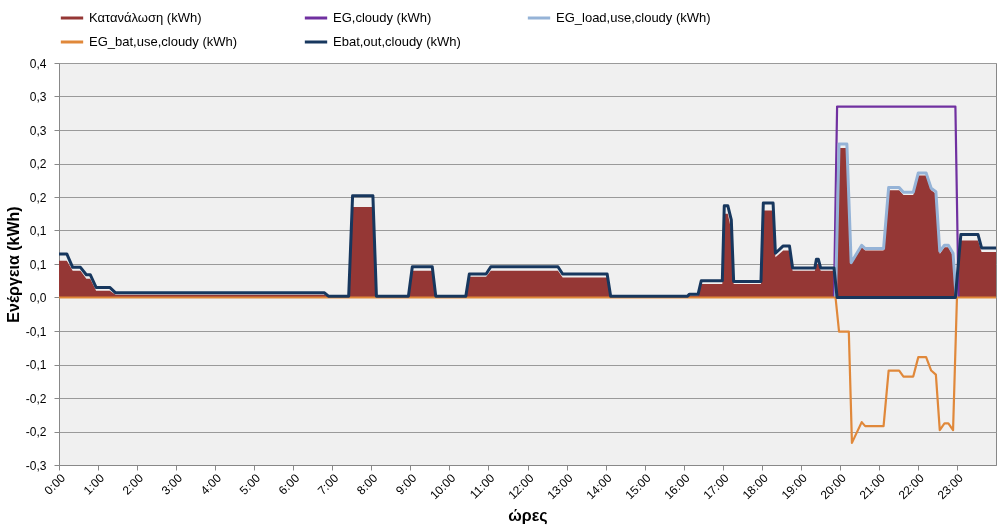  What do you see at coordinates (38, 63) in the screenshot?
I see `y-tick-label: 0,4` at bounding box center [38, 63].